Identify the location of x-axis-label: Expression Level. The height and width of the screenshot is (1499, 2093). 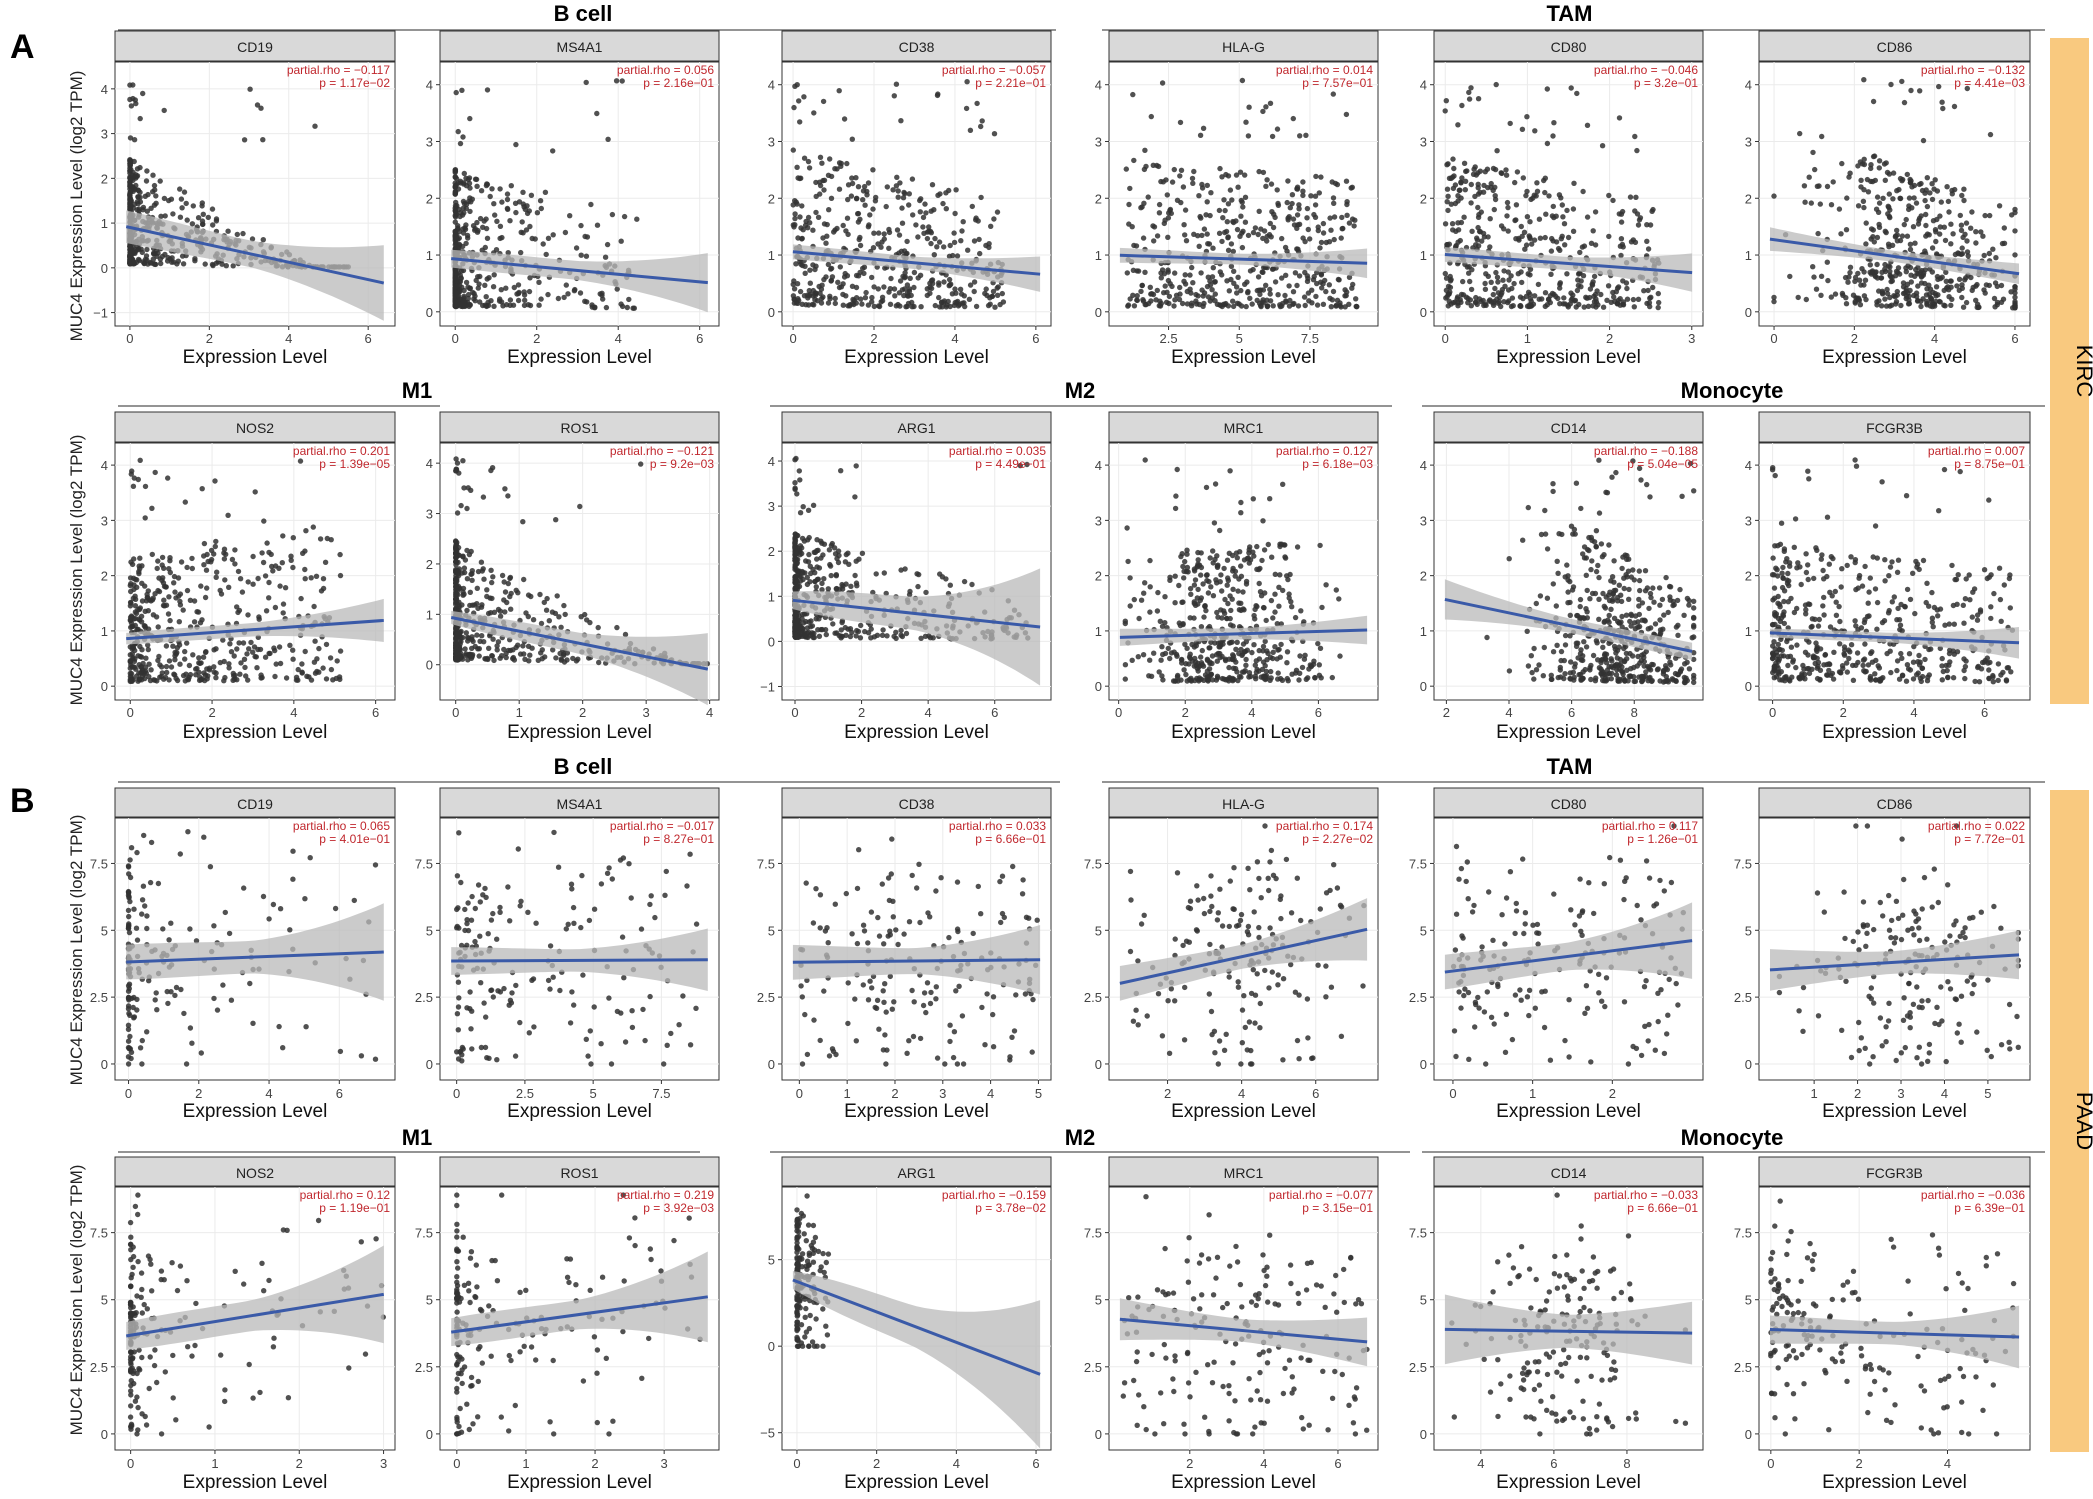
(255, 732).